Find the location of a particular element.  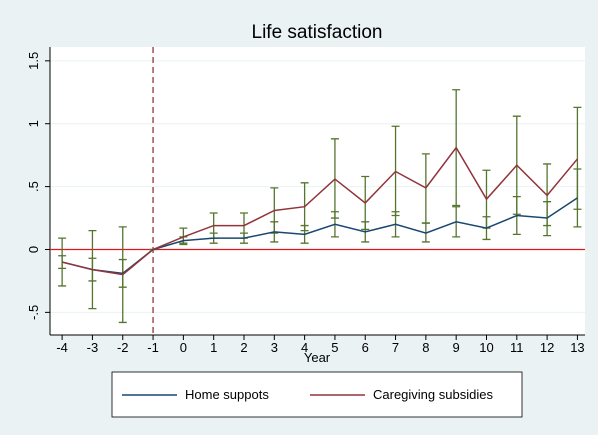

error-bar is located at coordinates (577, 158).